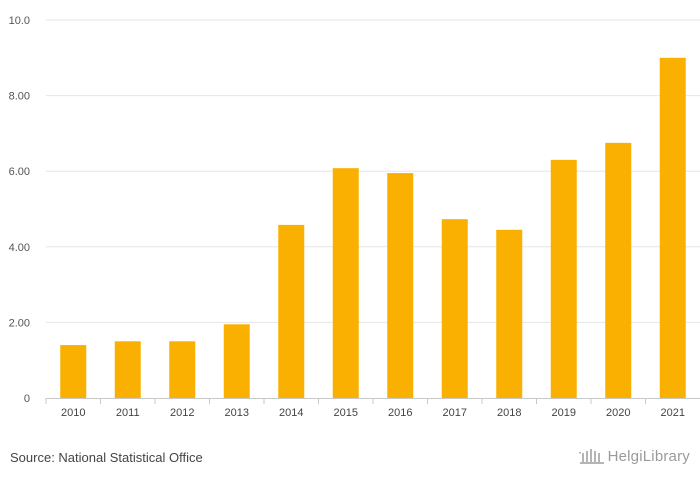 Image resolution: width=700 pixels, height=483 pixels. I want to click on x-tick-label: 2015, so click(346, 413).